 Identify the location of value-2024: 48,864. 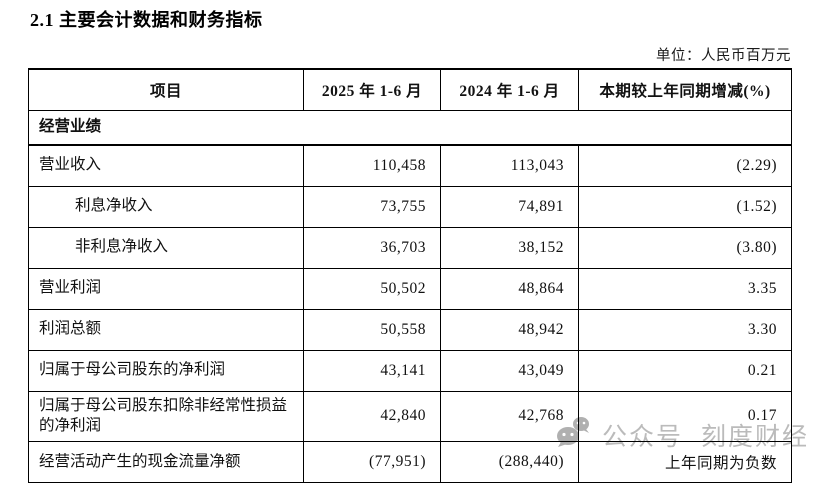
(509, 288).